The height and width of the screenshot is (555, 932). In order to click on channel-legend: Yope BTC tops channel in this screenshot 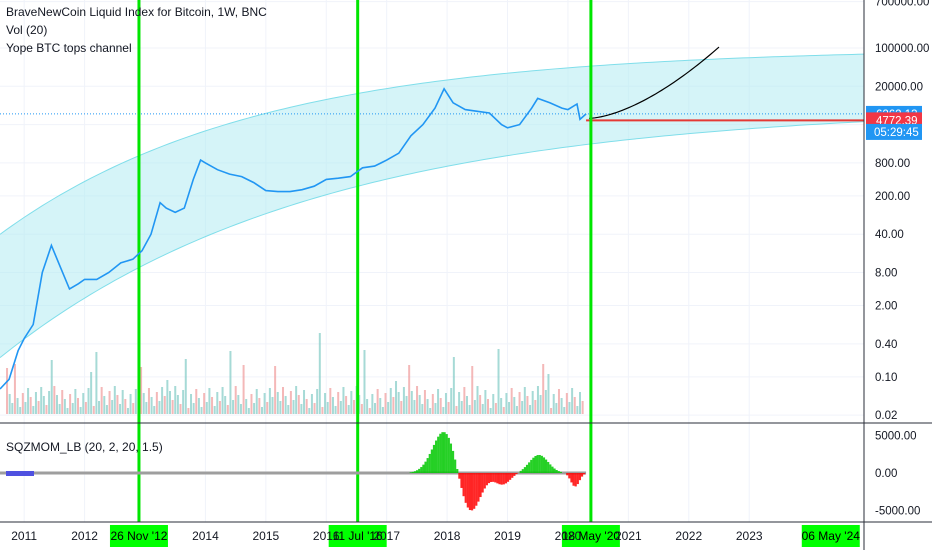, I will do `click(69, 48)`.